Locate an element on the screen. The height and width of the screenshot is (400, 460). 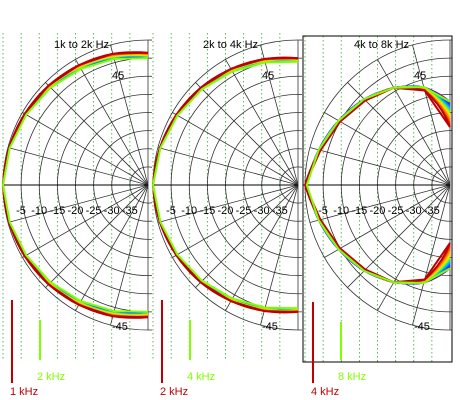
frequency-marker-label: 1 kHz is located at coordinates (24, 392).